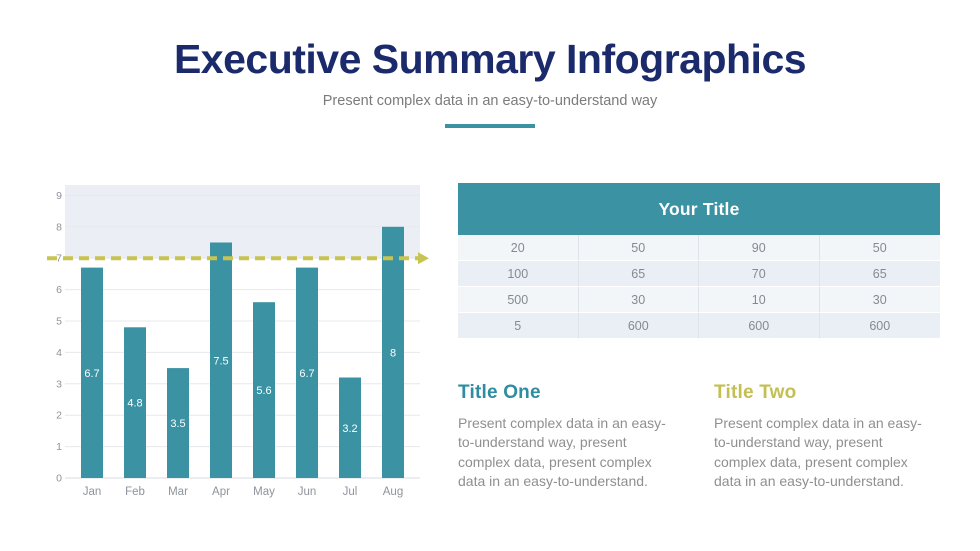  I want to click on table-cell: 100, so click(518, 274).